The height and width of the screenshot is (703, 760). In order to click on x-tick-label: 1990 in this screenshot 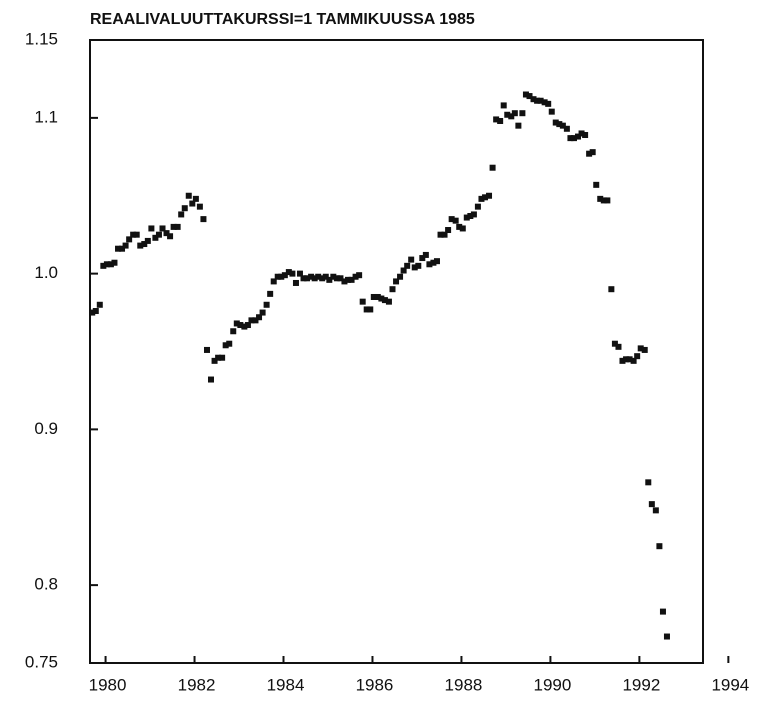, I will do `click(553, 684)`.